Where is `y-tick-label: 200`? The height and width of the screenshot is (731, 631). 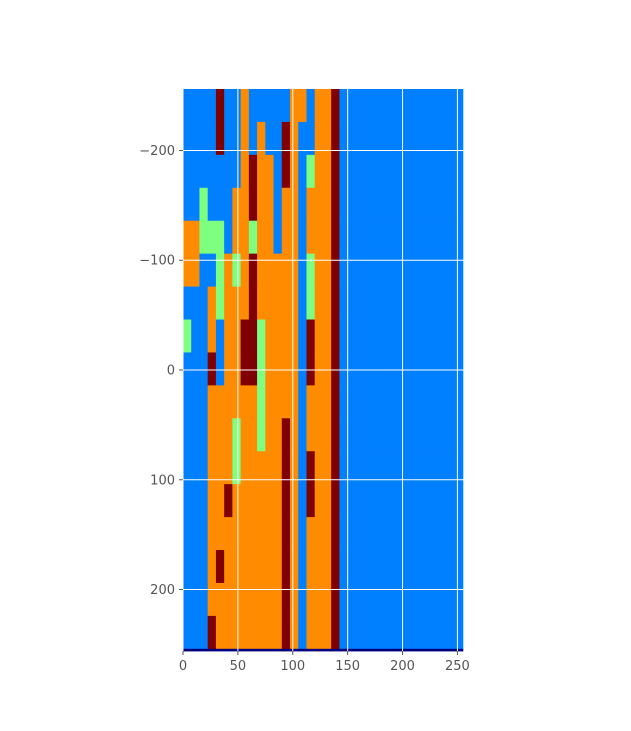 y-tick-label: 200 is located at coordinates (162, 590).